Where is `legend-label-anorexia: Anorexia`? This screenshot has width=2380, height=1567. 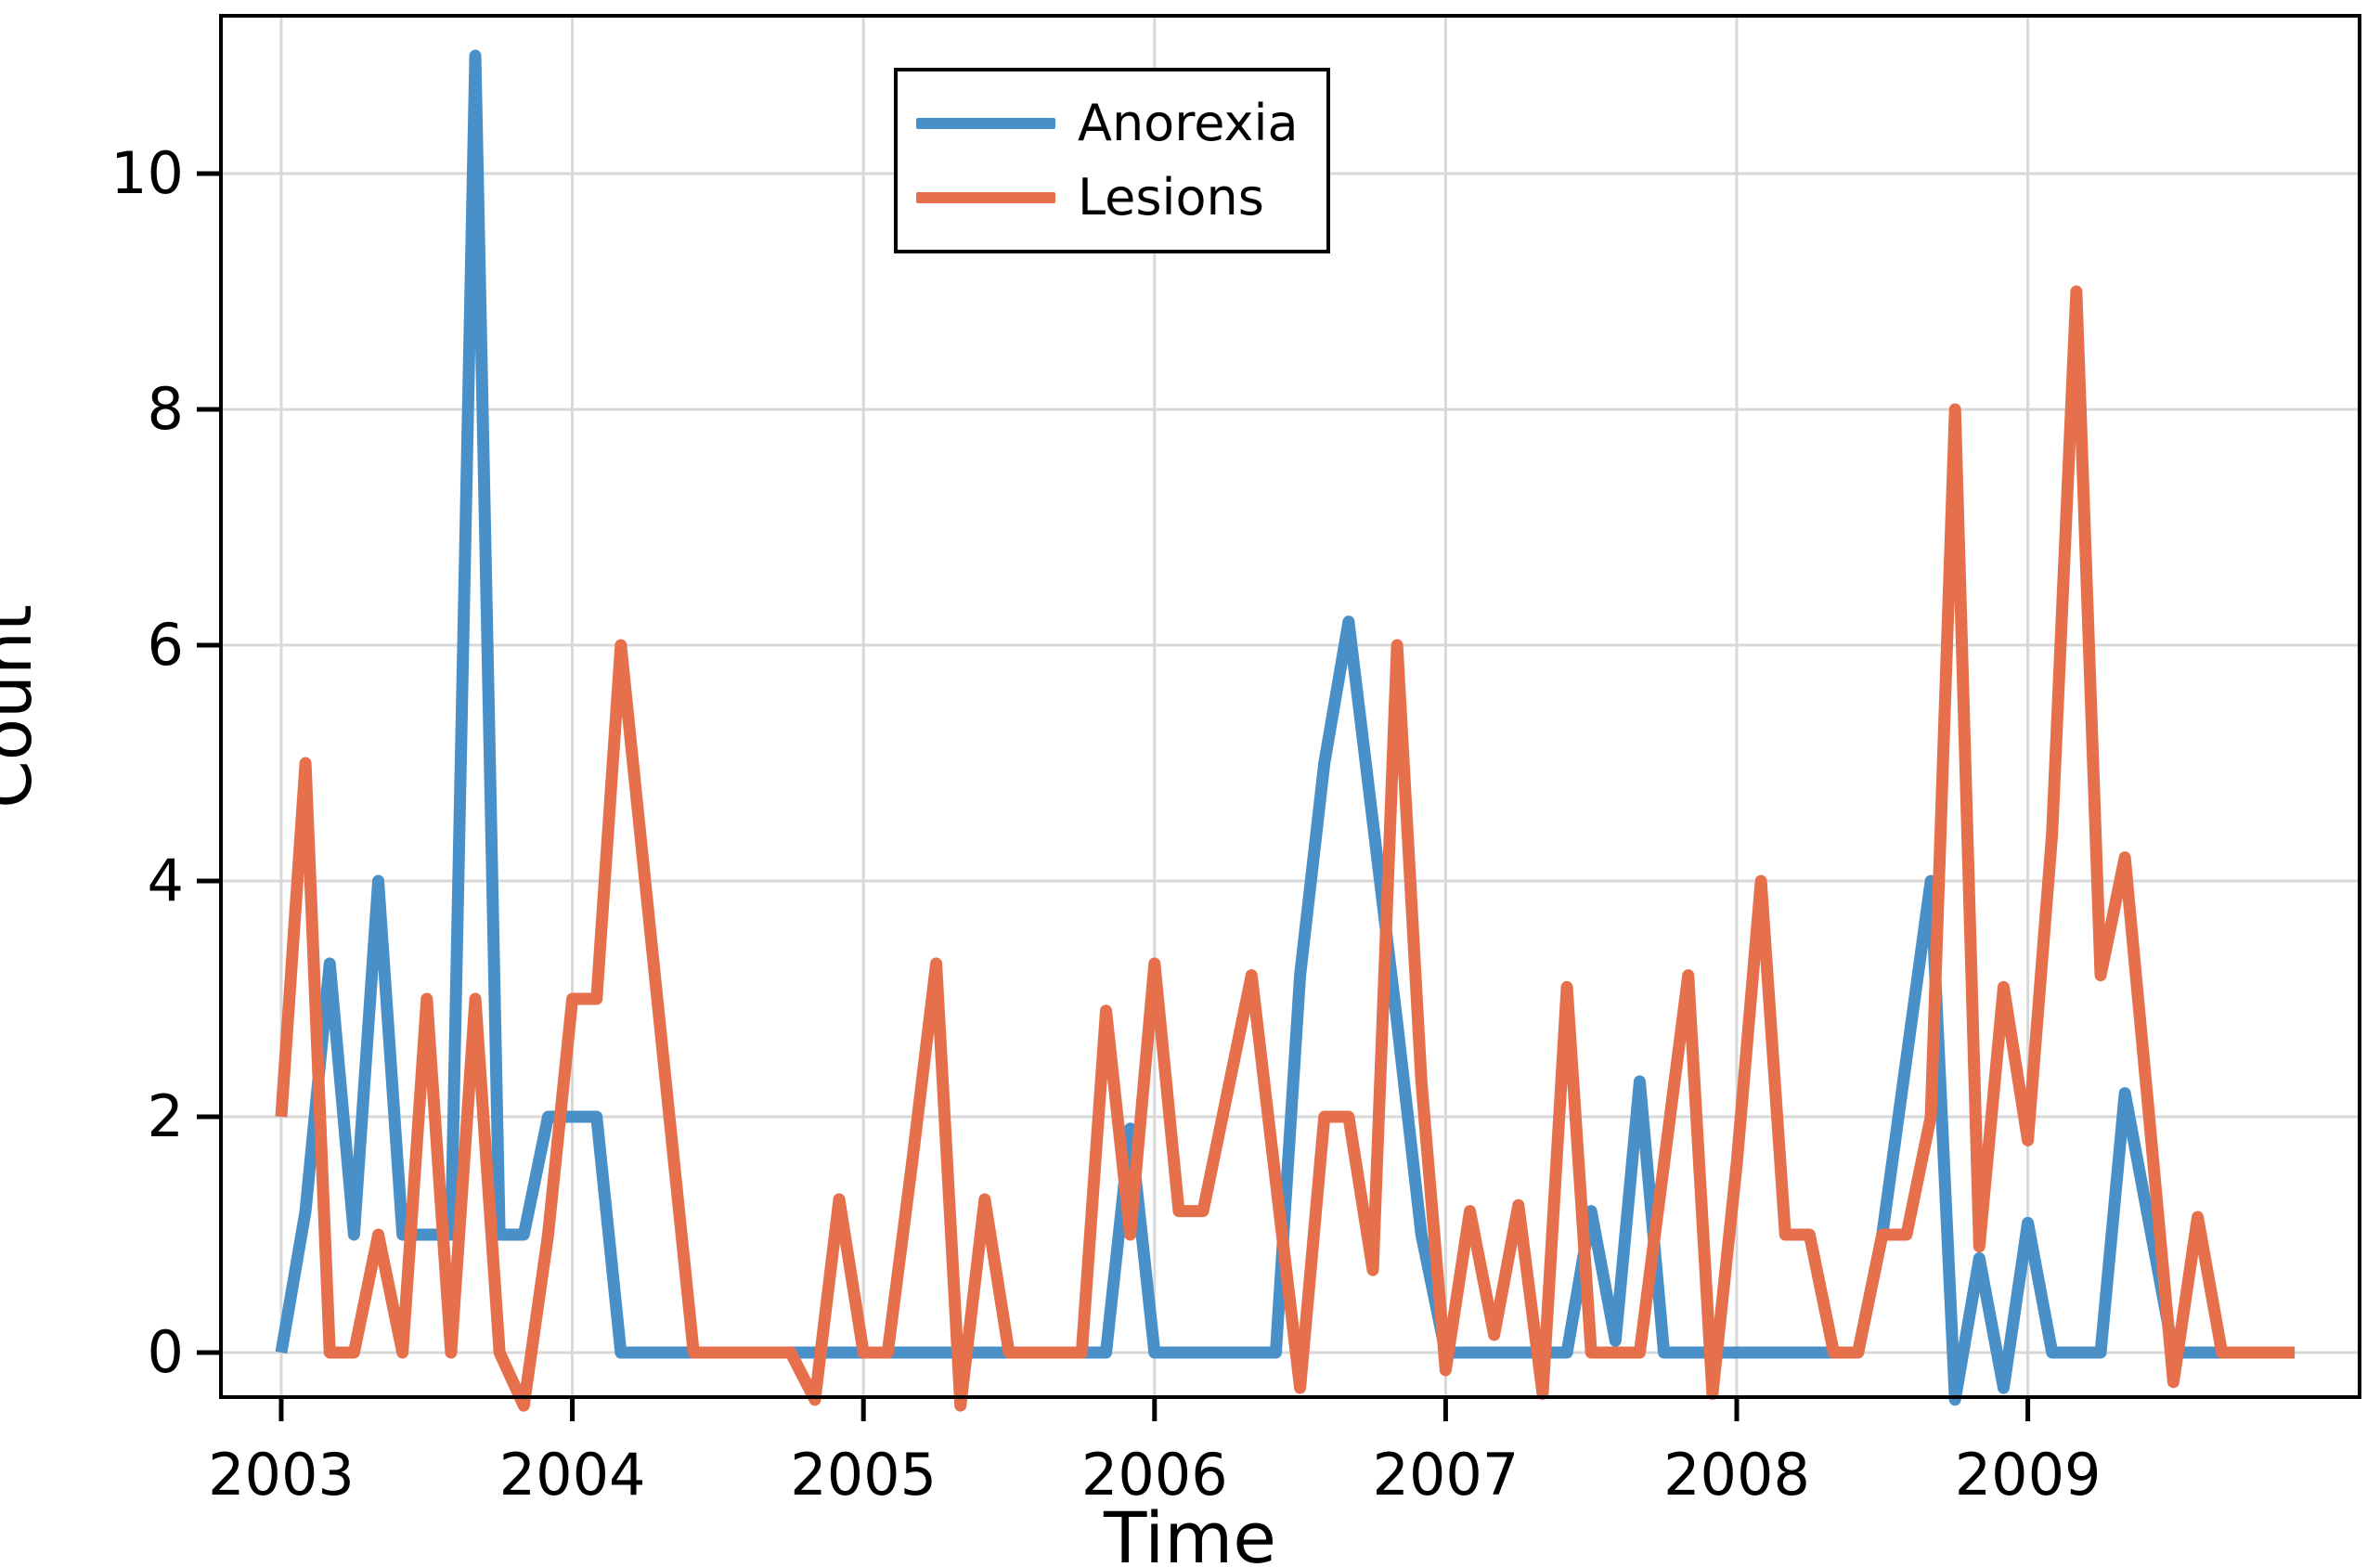 legend-label-anorexia: Anorexia is located at coordinates (1188, 123).